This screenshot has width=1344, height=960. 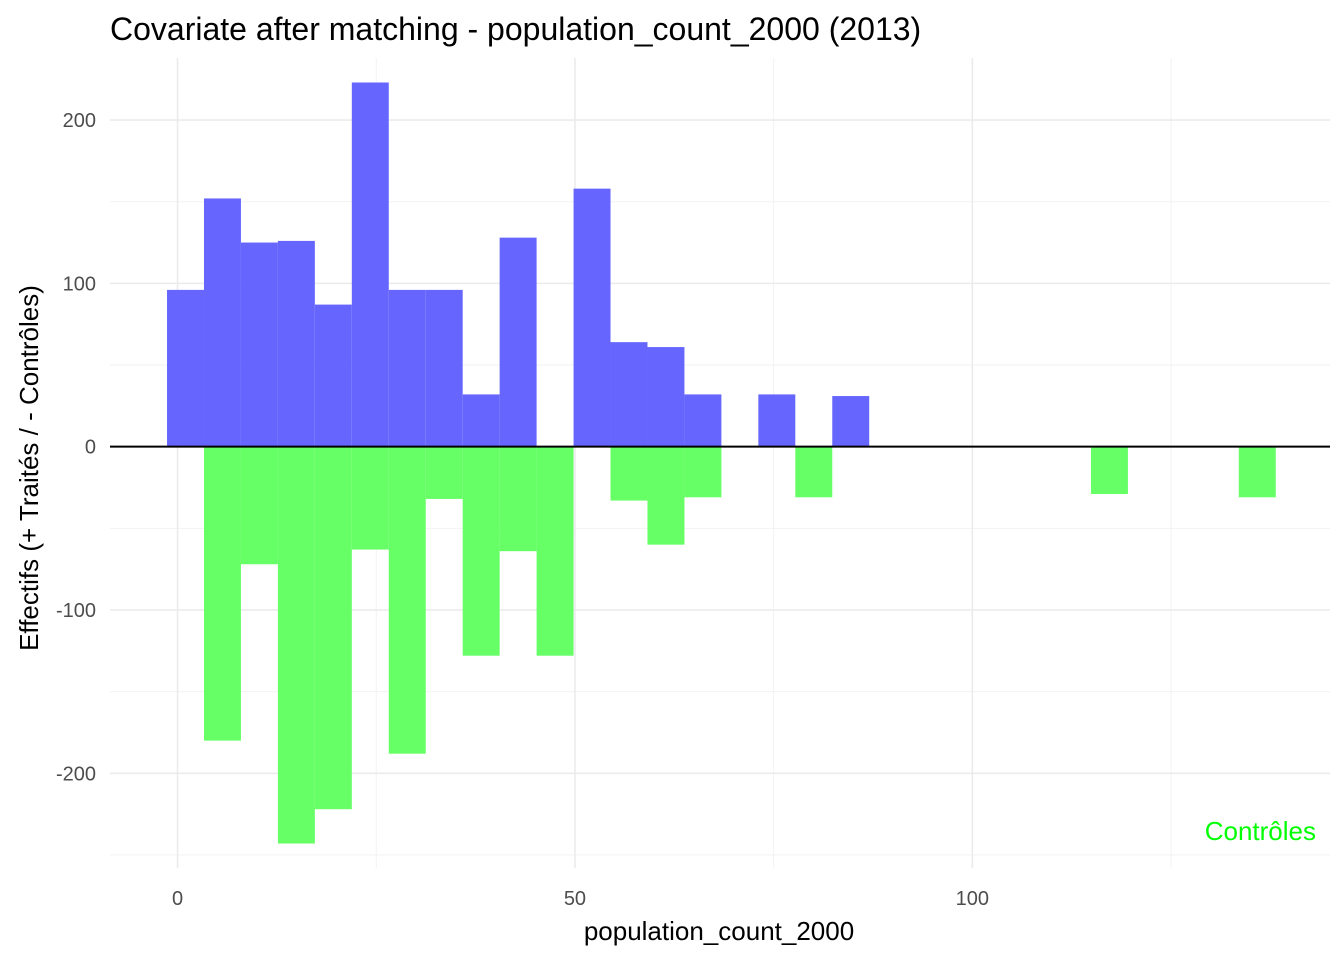 What do you see at coordinates (719, 931) in the screenshot?
I see `x-axis-title: population_count_2000` at bounding box center [719, 931].